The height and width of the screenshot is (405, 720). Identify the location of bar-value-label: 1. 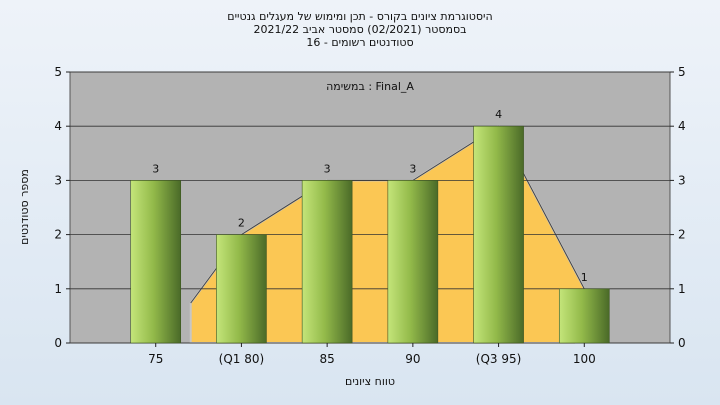
(584, 277).